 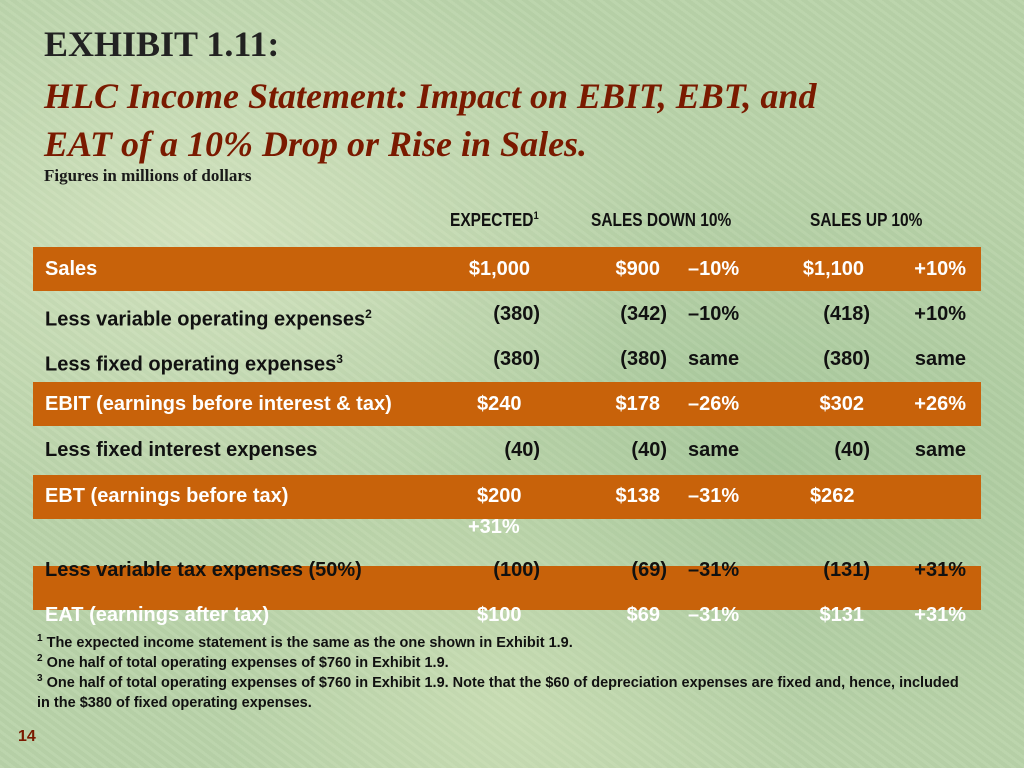 What do you see at coordinates (852, 450) in the screenshot?
I see `sales-up-value: (40)` at bounding box center [852, 450].